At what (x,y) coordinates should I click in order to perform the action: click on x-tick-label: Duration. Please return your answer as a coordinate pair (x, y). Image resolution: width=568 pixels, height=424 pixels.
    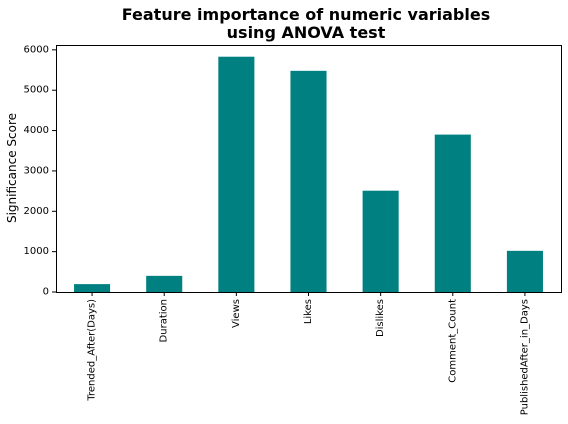
    Looking at the image, I should click on (164, 320).